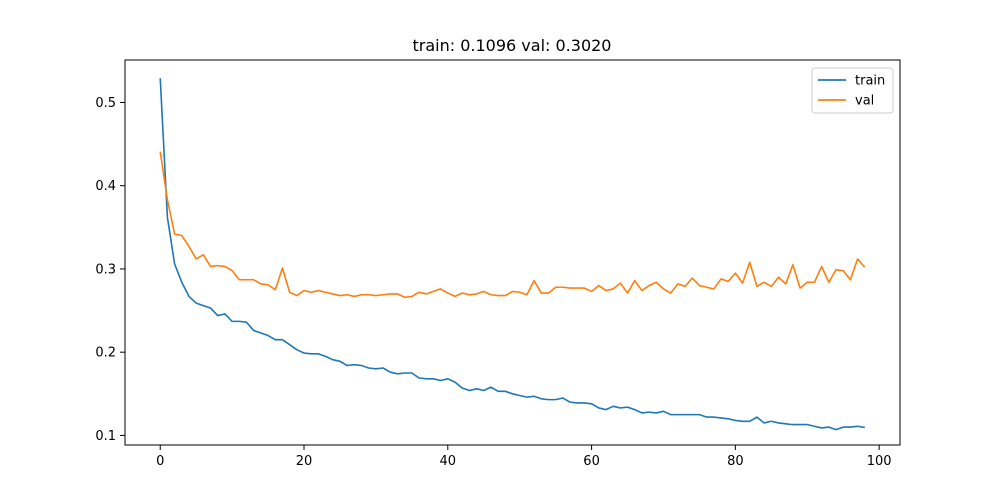 This screenshot has width=1000, height=500. What do you see at coordinates (591, 461) in the screenshot?
I see `x-tick-label: 60` at bounding box center [591, 461].